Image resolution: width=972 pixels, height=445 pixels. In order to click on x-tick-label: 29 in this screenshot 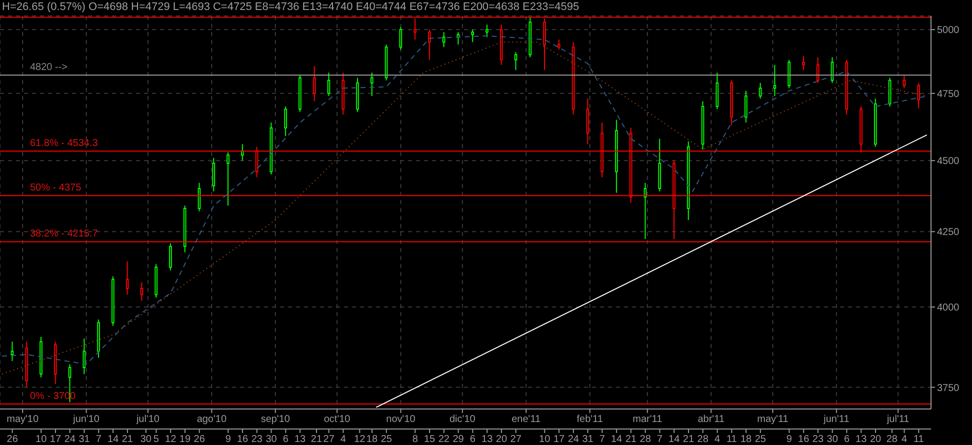, I will do `click(458, 439)`.